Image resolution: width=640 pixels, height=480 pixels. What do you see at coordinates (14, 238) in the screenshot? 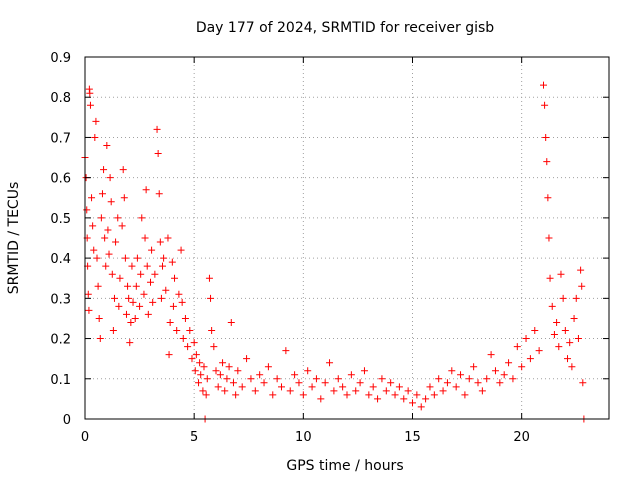
I see `y-axis-label: SRMTID / TECUs` at bounding box center [14, 238].